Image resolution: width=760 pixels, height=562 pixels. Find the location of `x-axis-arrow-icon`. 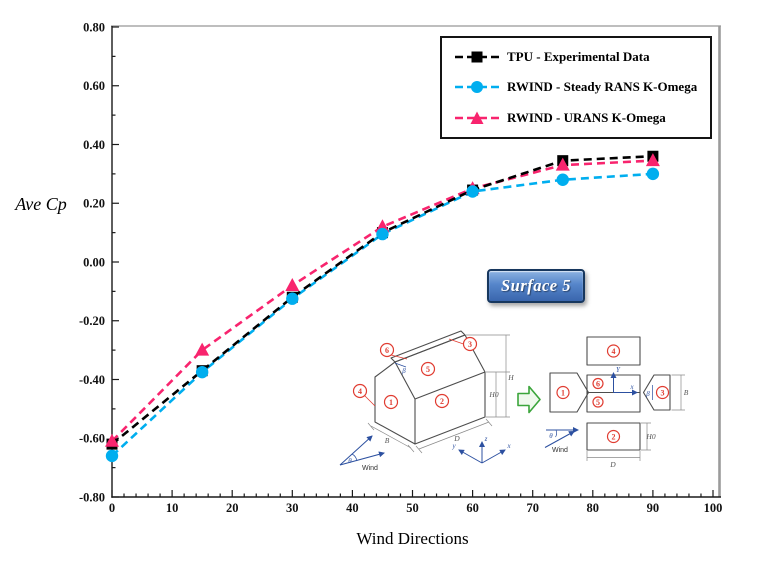

x-axis-arrow-icon is located at coordinates (493, 456).